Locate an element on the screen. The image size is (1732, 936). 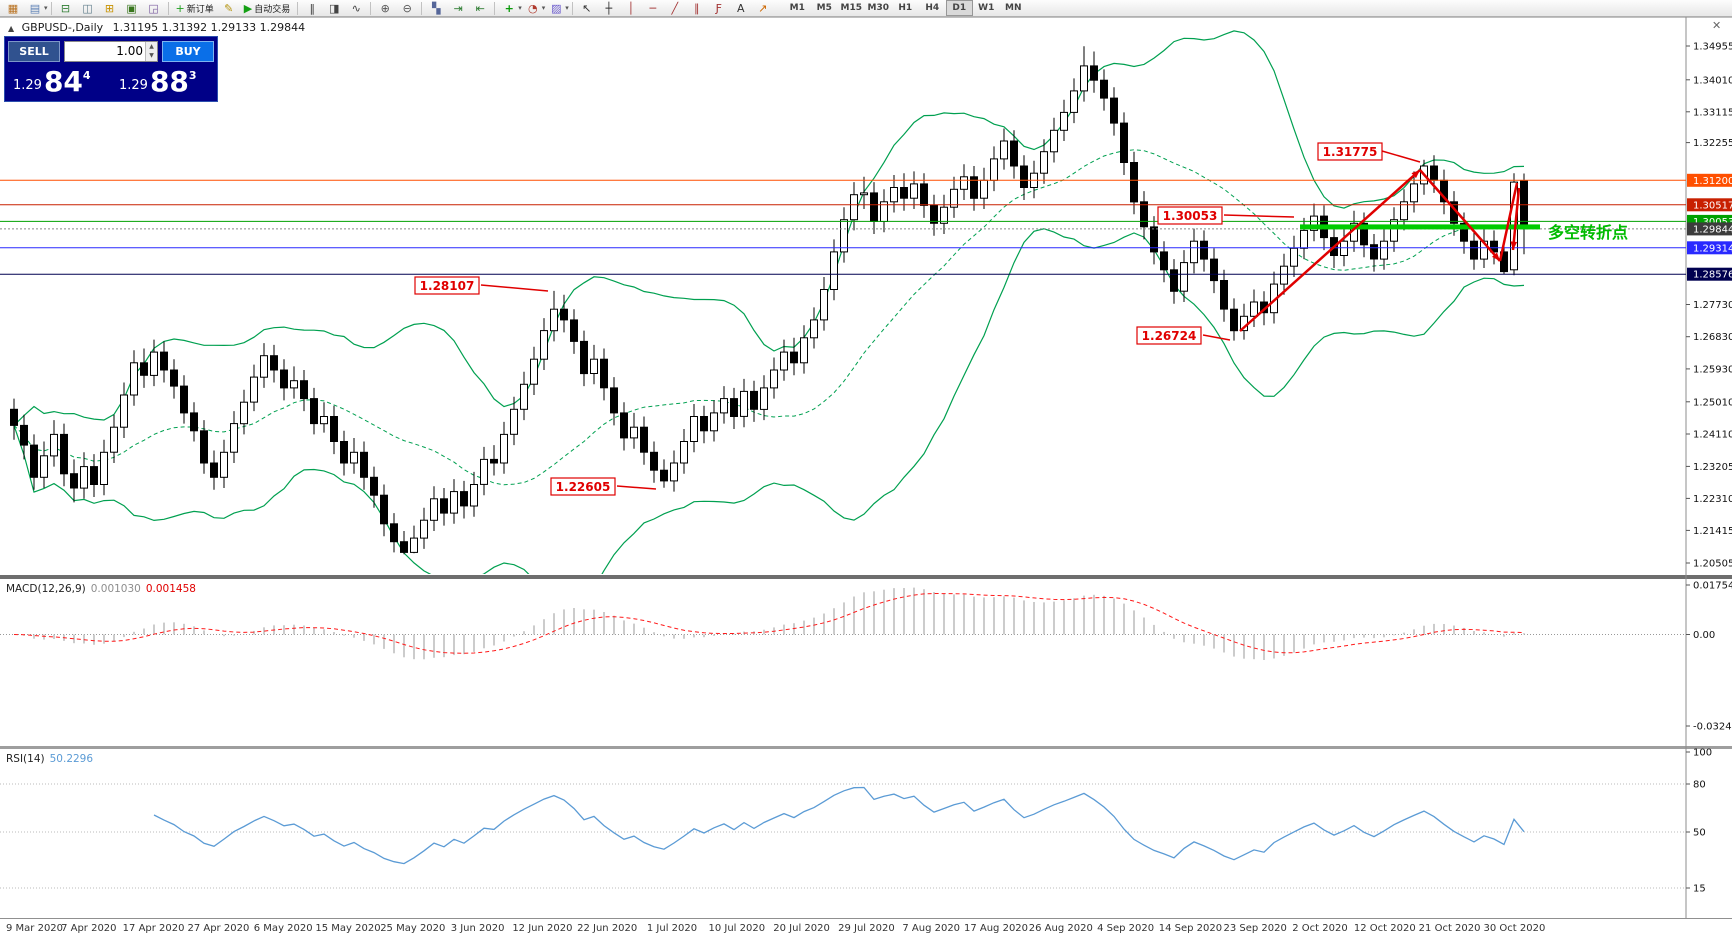
profiles-icon-caret-icon: ▾ is located at coordinates (46, 8).